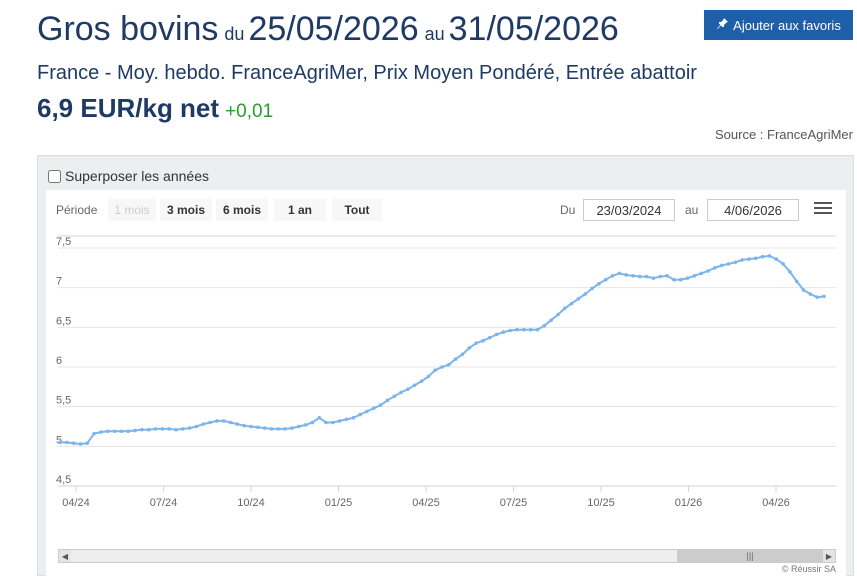 The height and width of the screenshot is (577, 857). Describe the element at coordinates (242, 210) in the screenshot. I see `period-6-months-button: 6 mois` at that location.